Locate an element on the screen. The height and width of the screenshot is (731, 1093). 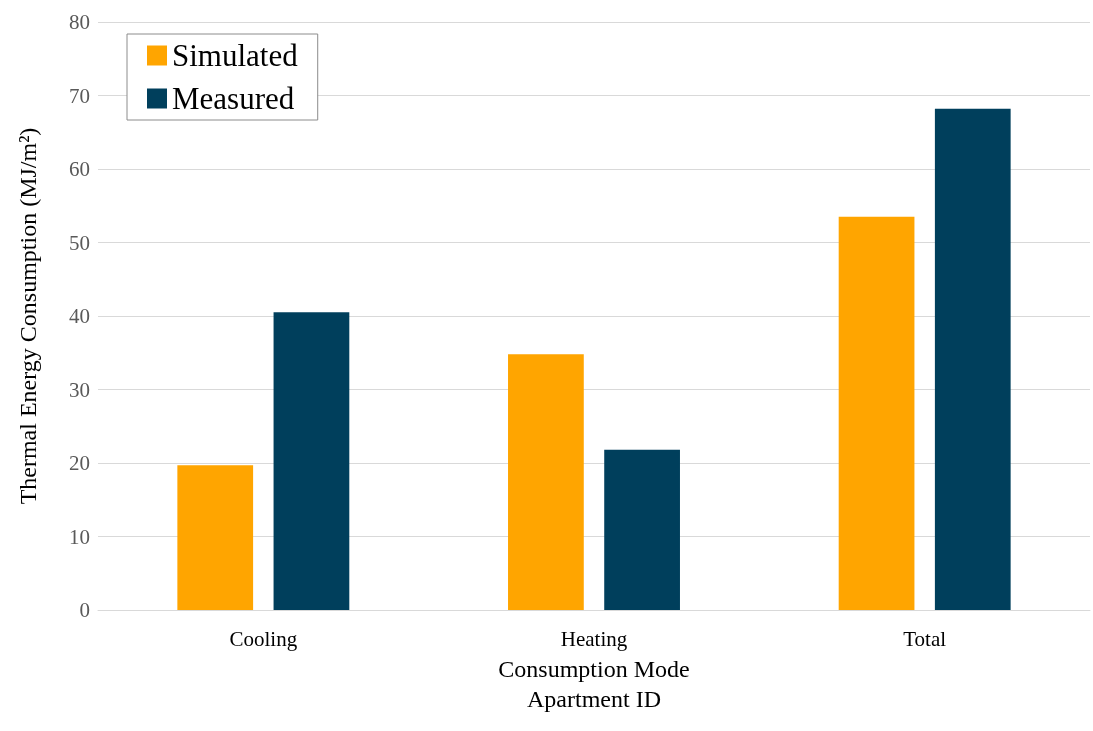
y-axis-title: Thermal Energy Consumption (MJ/m²) is located at coordinates (28, 316).